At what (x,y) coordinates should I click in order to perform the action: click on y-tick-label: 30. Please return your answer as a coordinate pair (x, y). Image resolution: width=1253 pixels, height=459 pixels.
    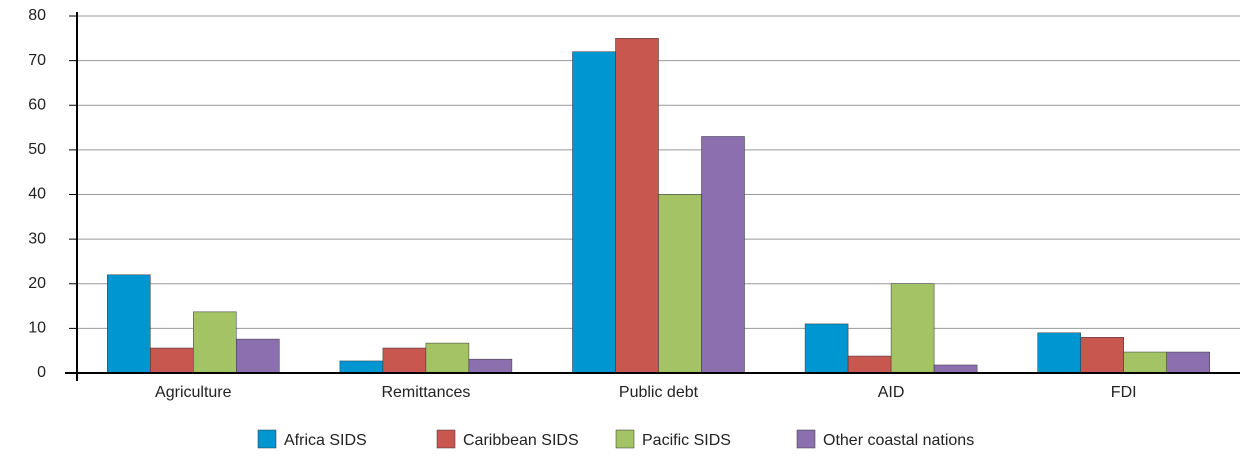
    Looking at the image, I should click on (37, 238).